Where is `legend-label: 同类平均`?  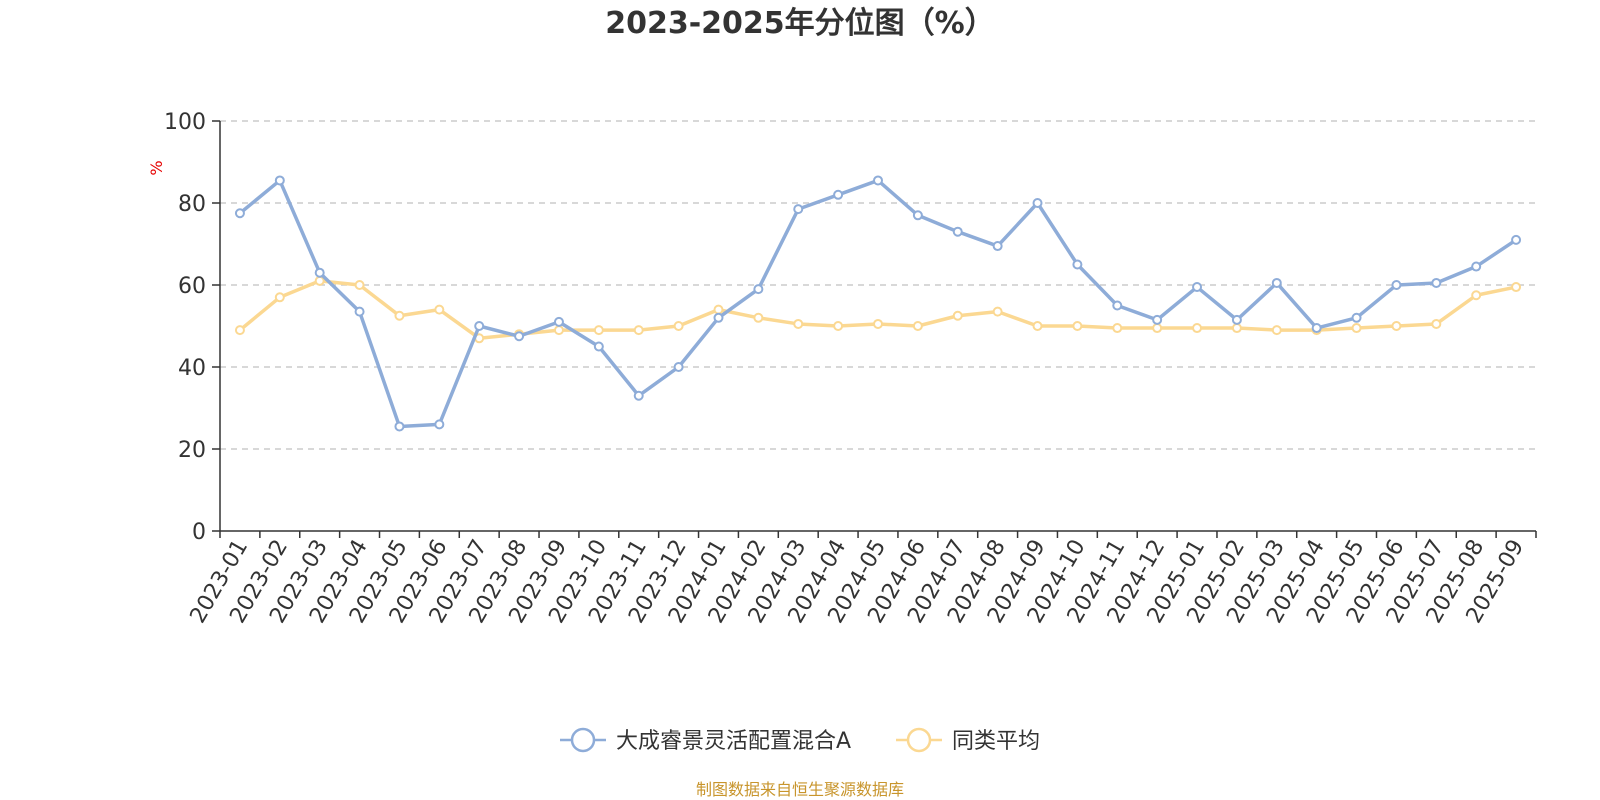
legend-label: 同类平均 is located at coordinates (996, 741).